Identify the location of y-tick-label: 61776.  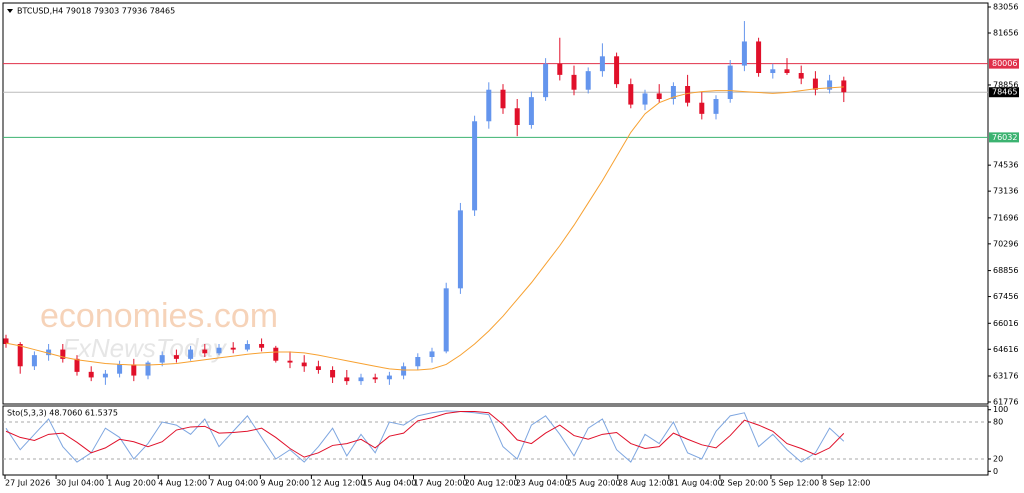
(1005, 401).